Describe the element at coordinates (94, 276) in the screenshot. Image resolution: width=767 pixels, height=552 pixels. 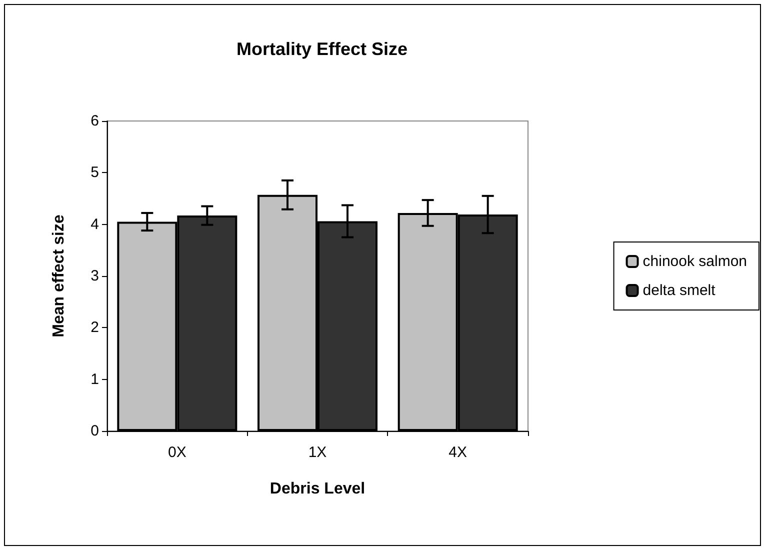
I see `y-tick-label: 3` at that location.